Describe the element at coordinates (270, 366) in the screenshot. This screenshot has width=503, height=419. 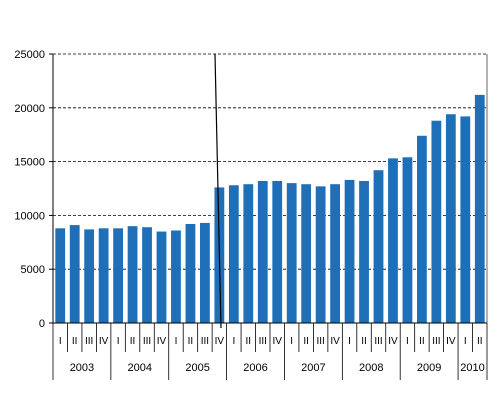
I see `x-year-labels: 2003 2004 2005 2006 2007 2008 2009 2010` at that location.